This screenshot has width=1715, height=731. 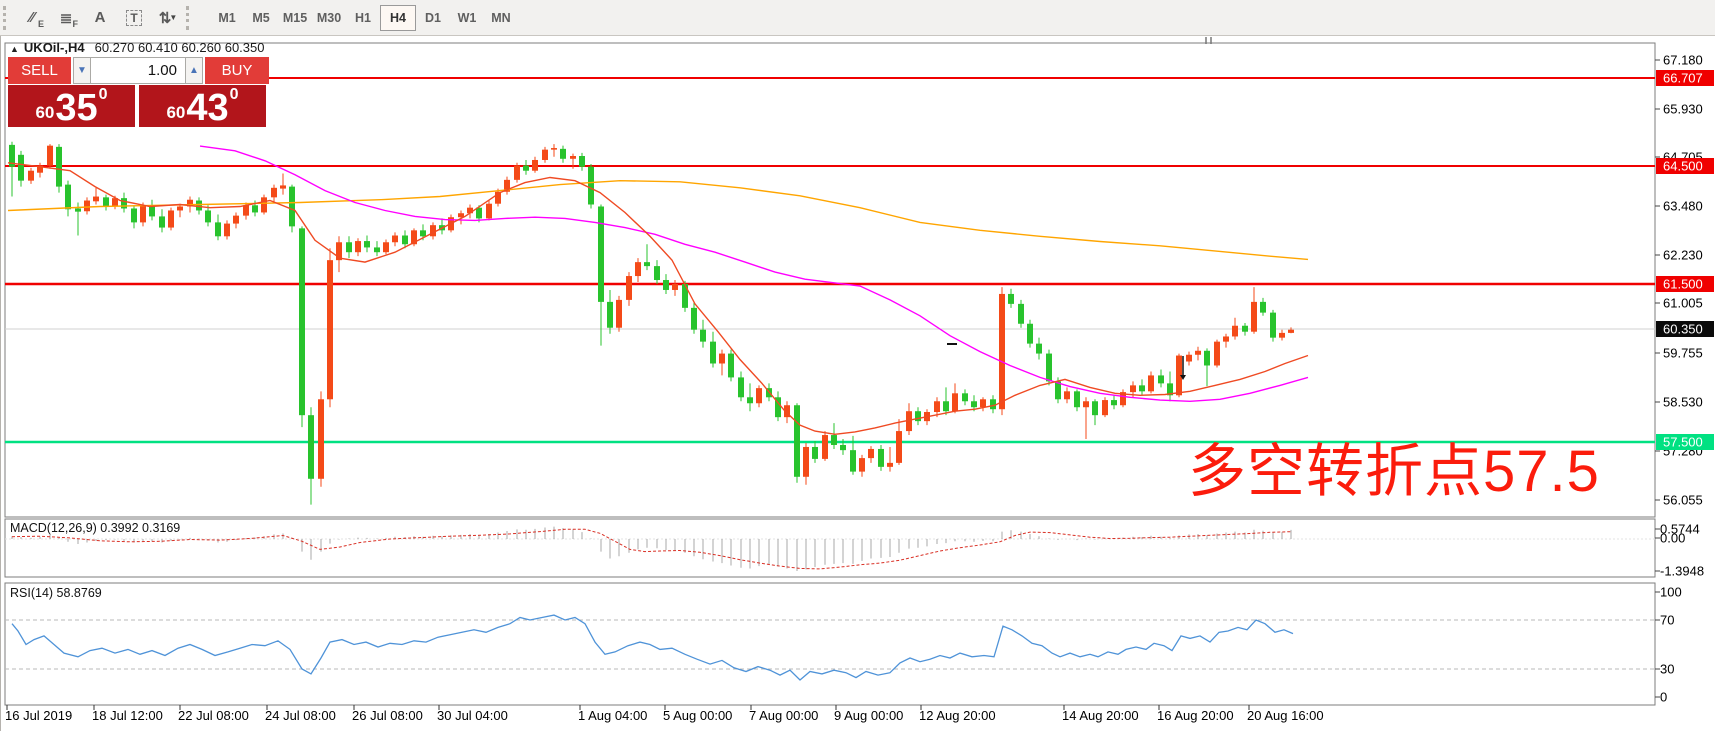 I want to click on toolbar-grip, so click(x=7, y=17).